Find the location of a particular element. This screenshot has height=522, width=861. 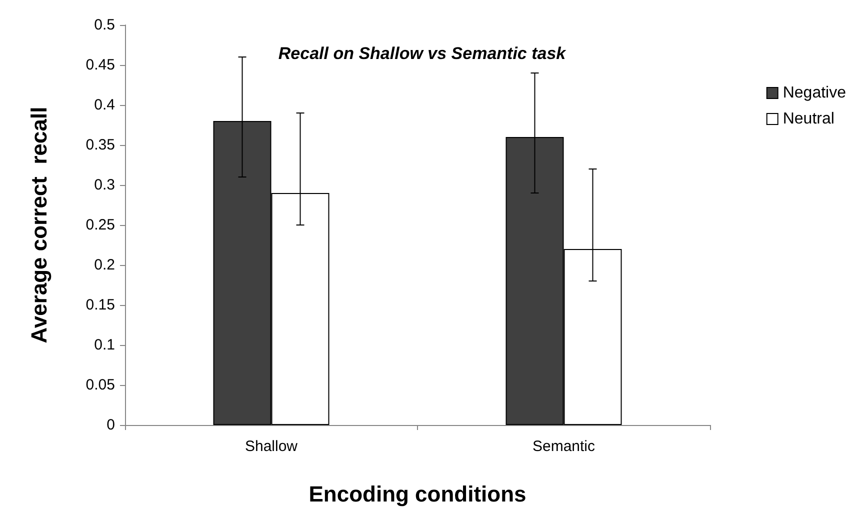

legend-label: Negative is located at coordinates (814, 93).